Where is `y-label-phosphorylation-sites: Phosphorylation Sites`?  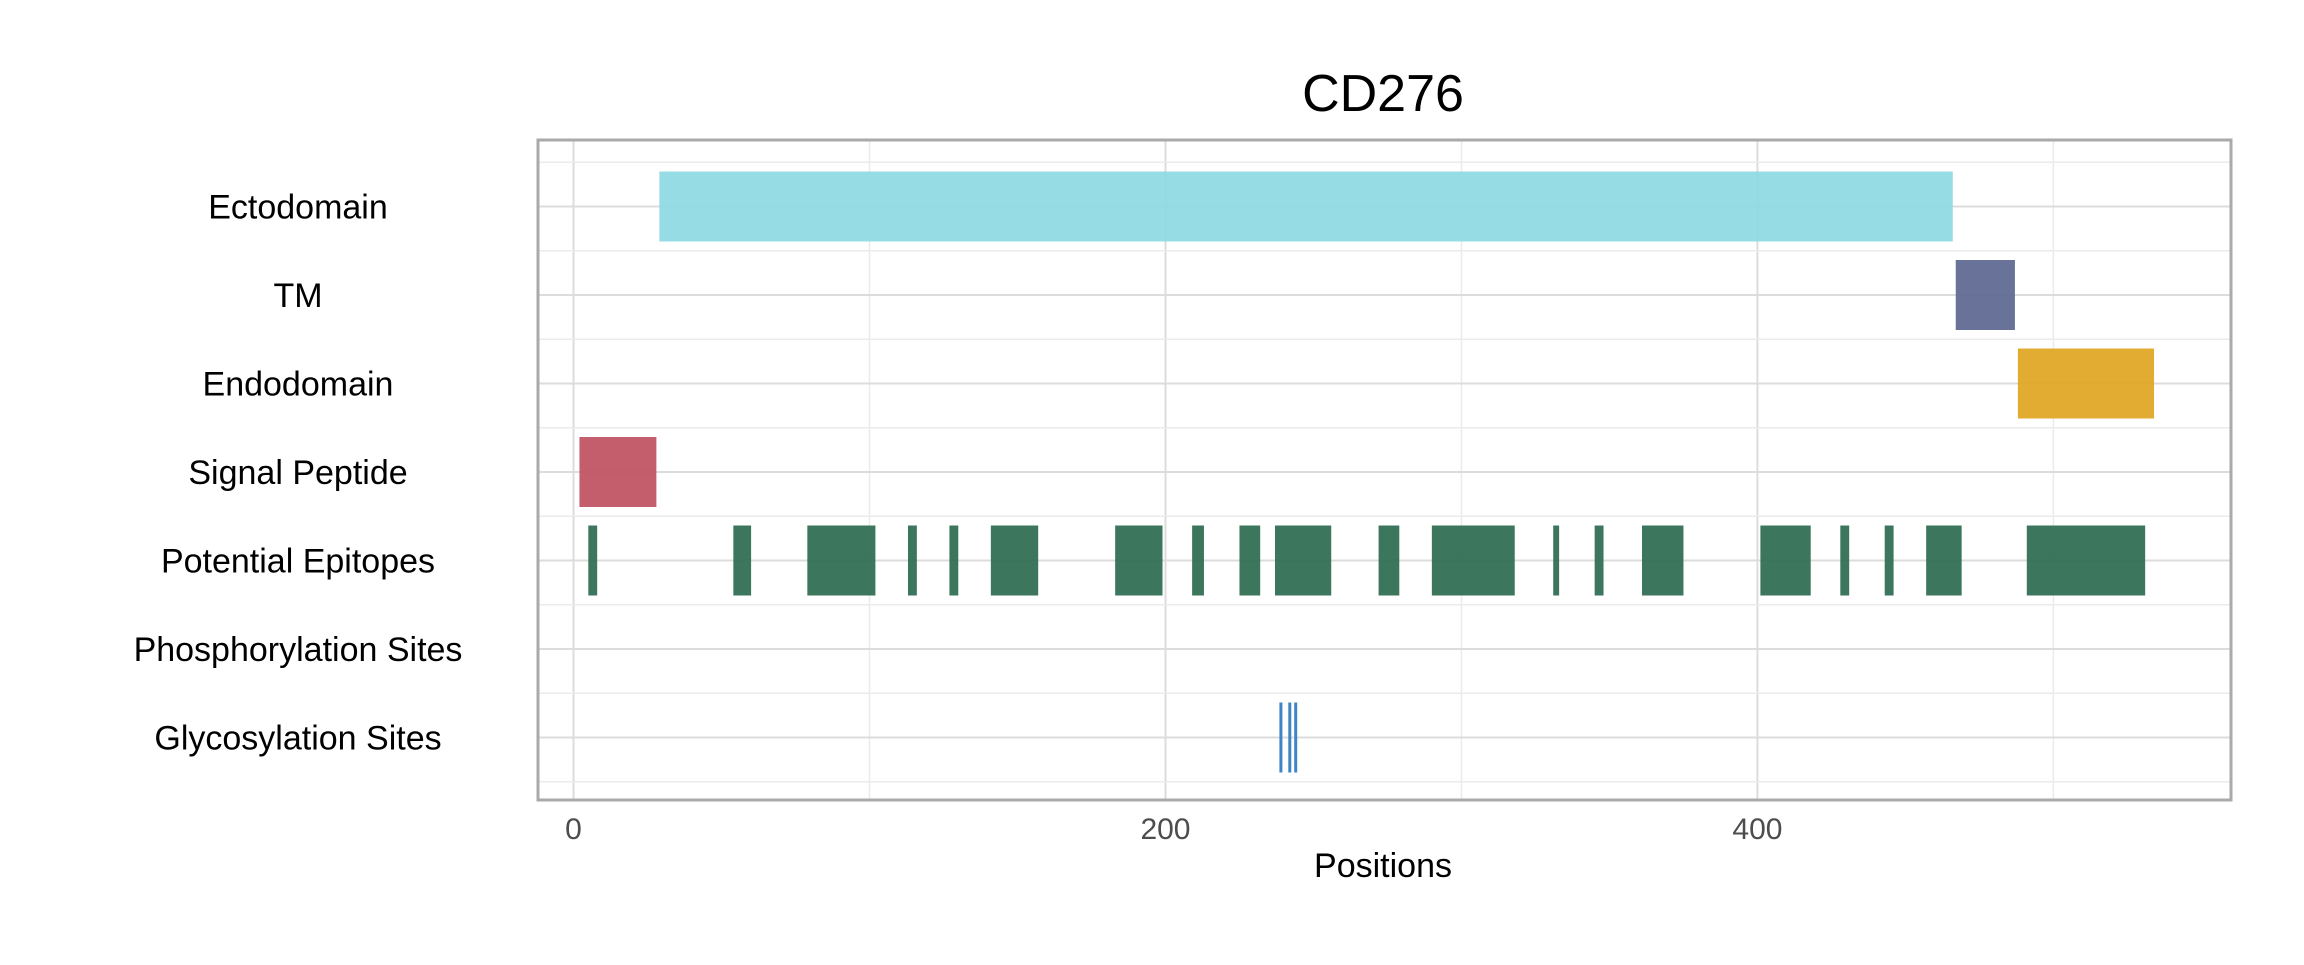 y-label-phosphorylation-sites: Phosphorylation Sites is located at coordinates (298, 650).